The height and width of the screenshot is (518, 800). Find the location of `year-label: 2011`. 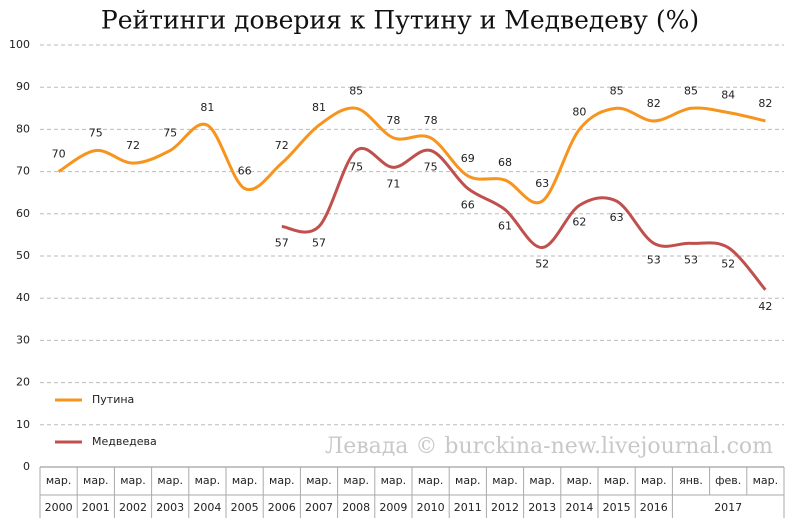

year-label: 2011 is located at coordinates (468, 507).